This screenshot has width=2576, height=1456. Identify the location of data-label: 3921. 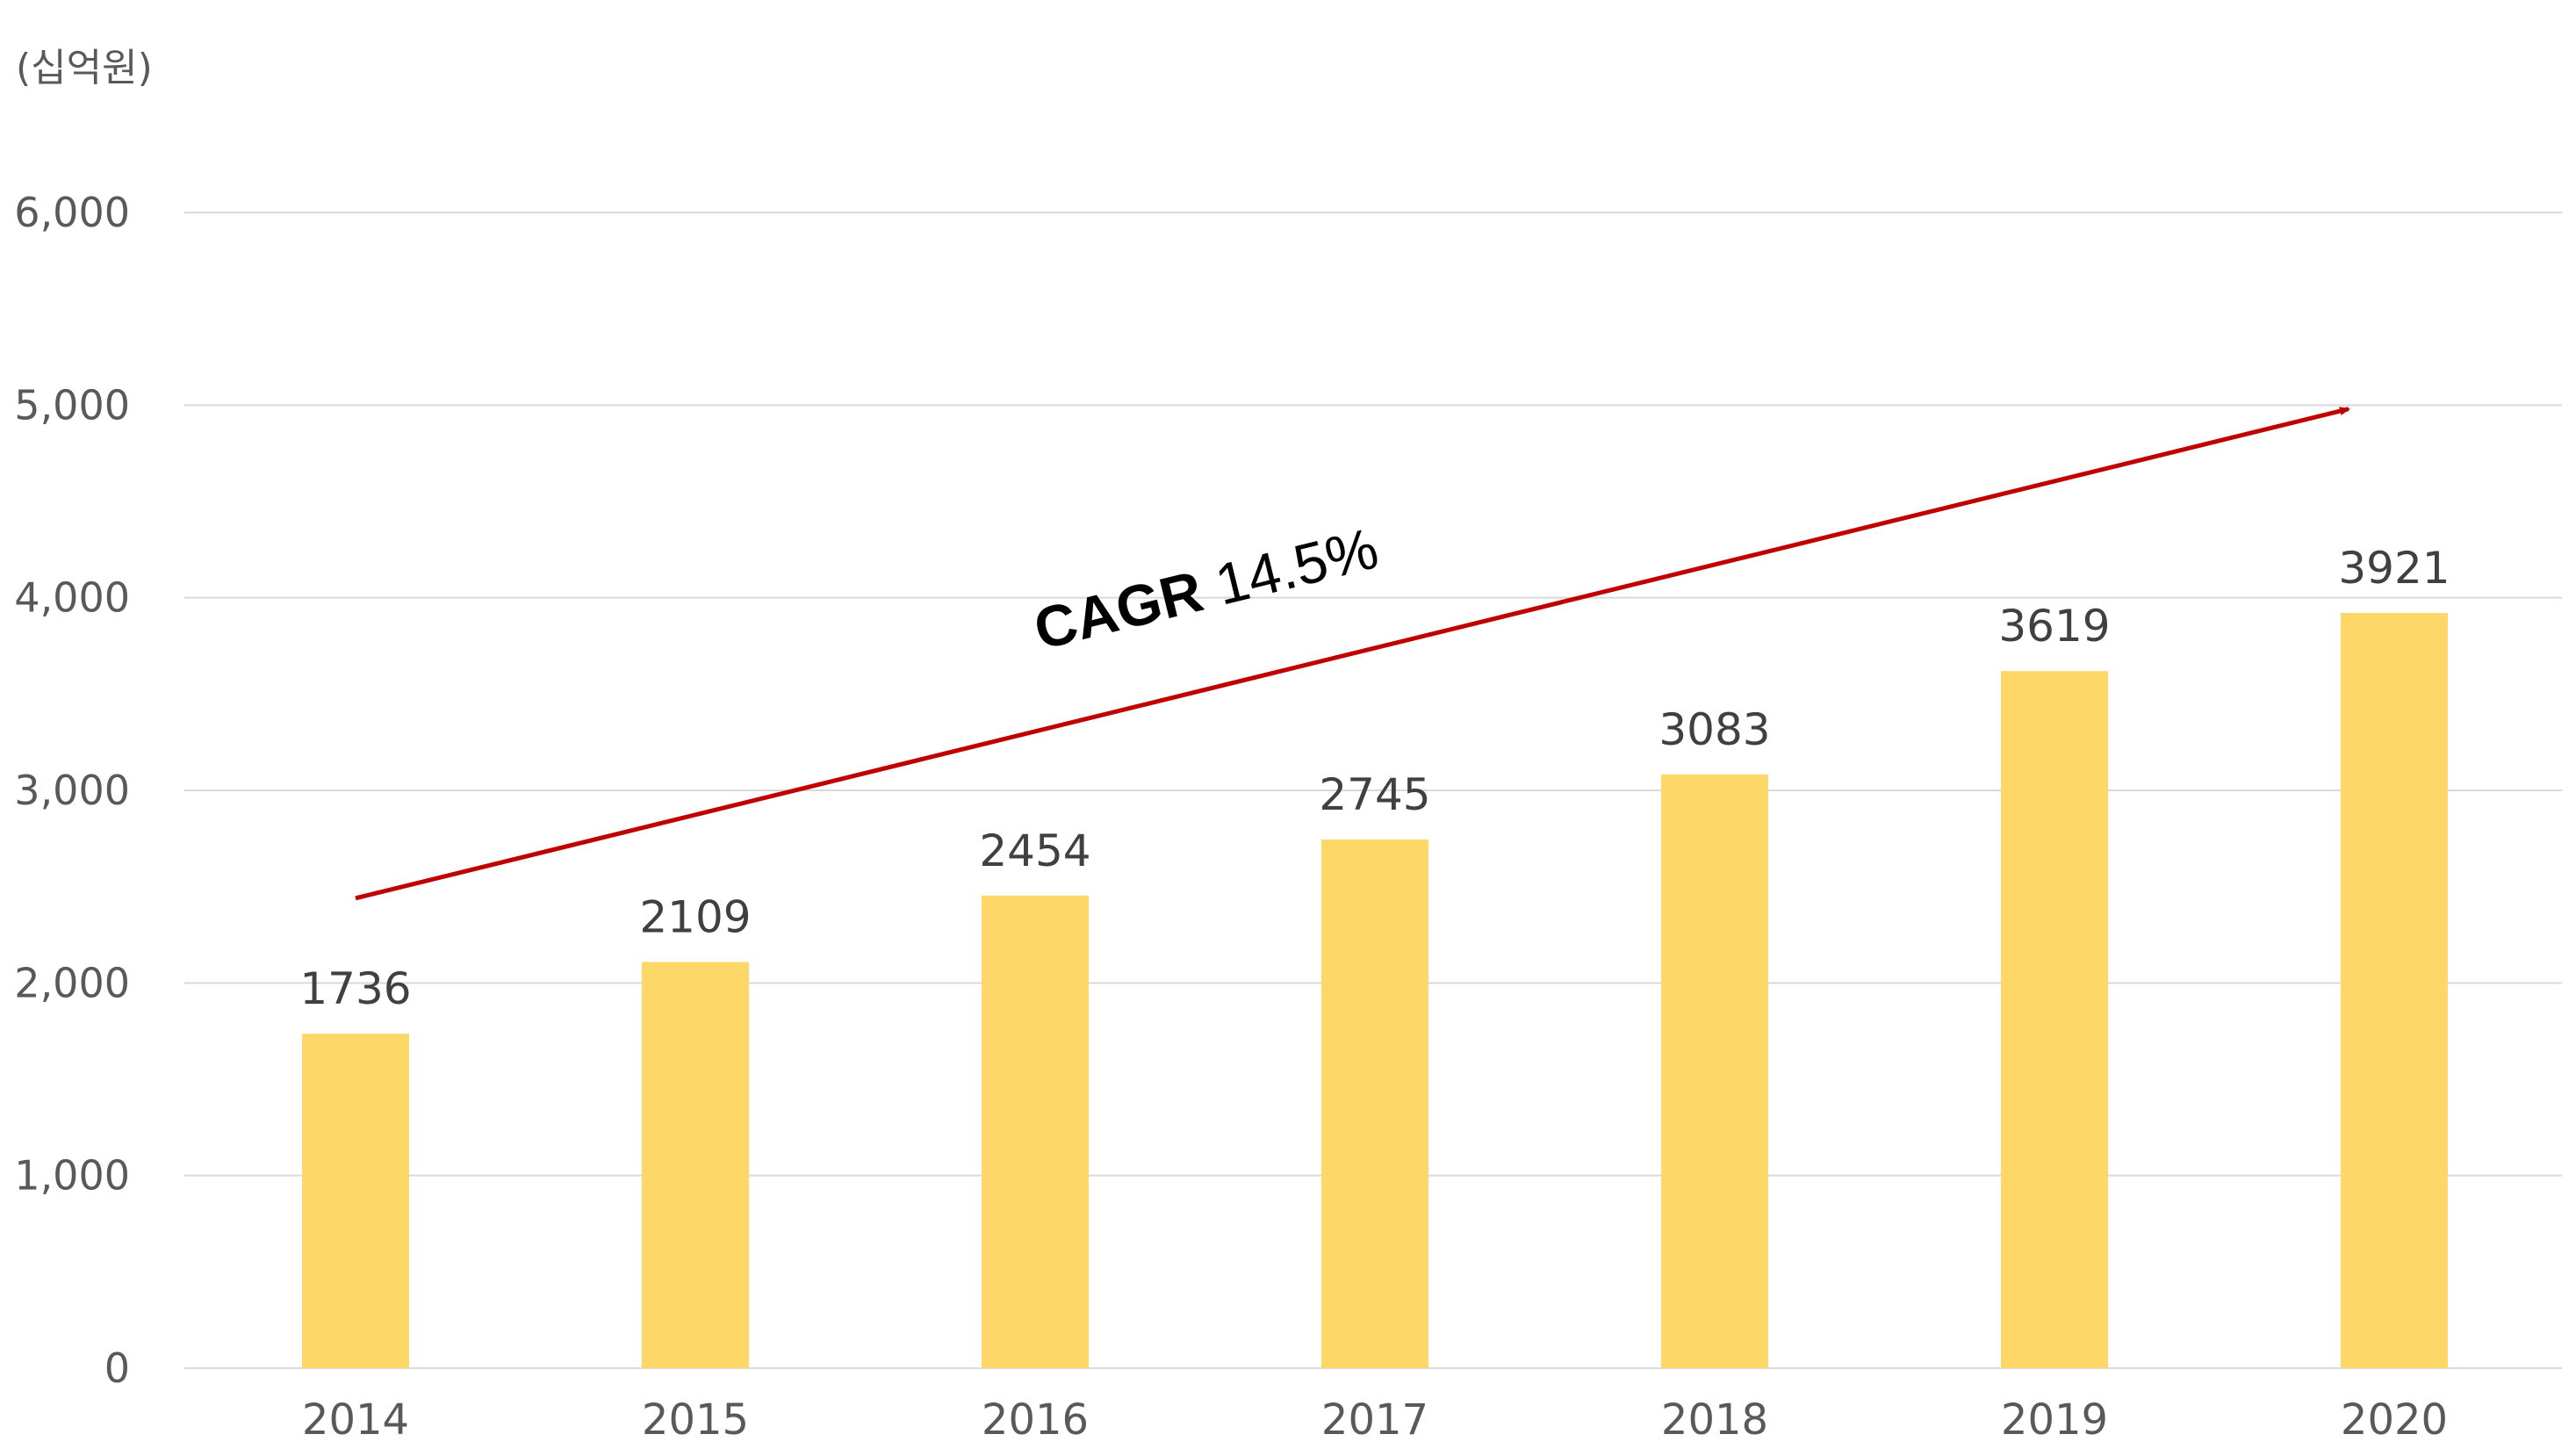
(2394, 568).